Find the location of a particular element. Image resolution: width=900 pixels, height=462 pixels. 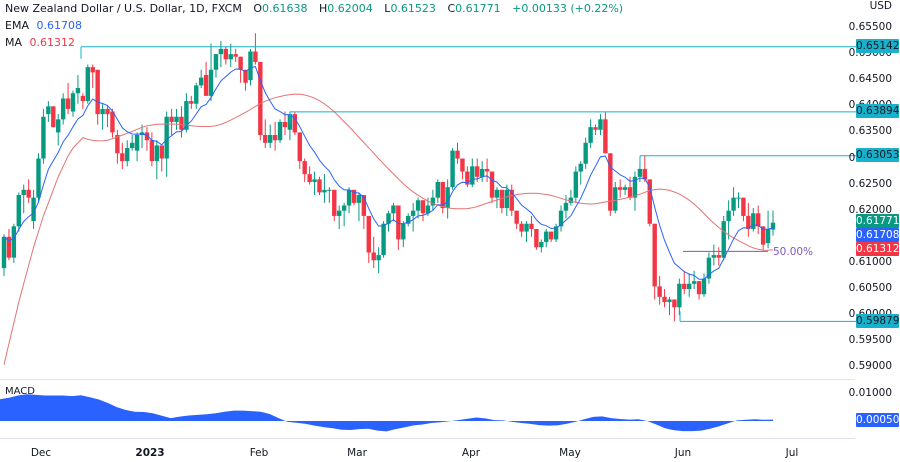

ma-legend-row: MA 0.61312 is located at coordinates (314, 42).